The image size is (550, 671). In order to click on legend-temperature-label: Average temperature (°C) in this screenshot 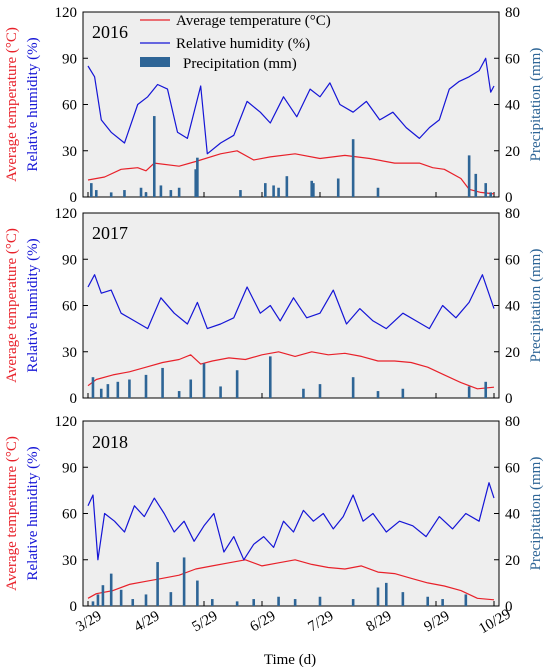, I will do `click(253, 21)`.